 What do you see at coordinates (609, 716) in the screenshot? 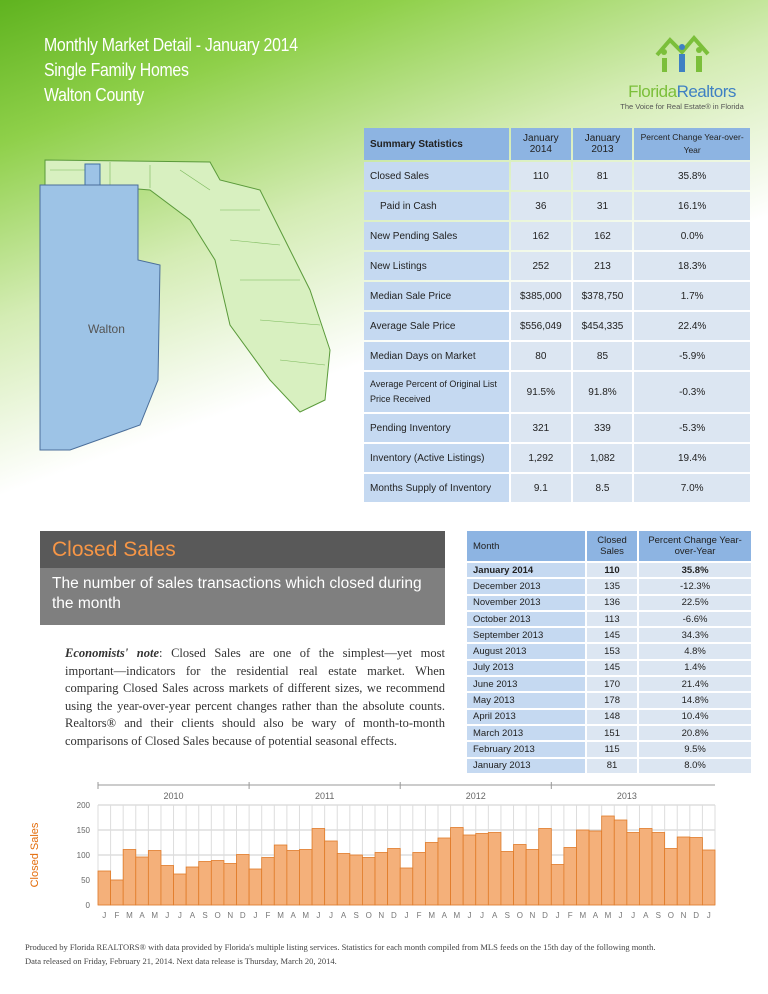
I see `table-row: April 2013 148 10.4%` at bounding box center [609, 716].